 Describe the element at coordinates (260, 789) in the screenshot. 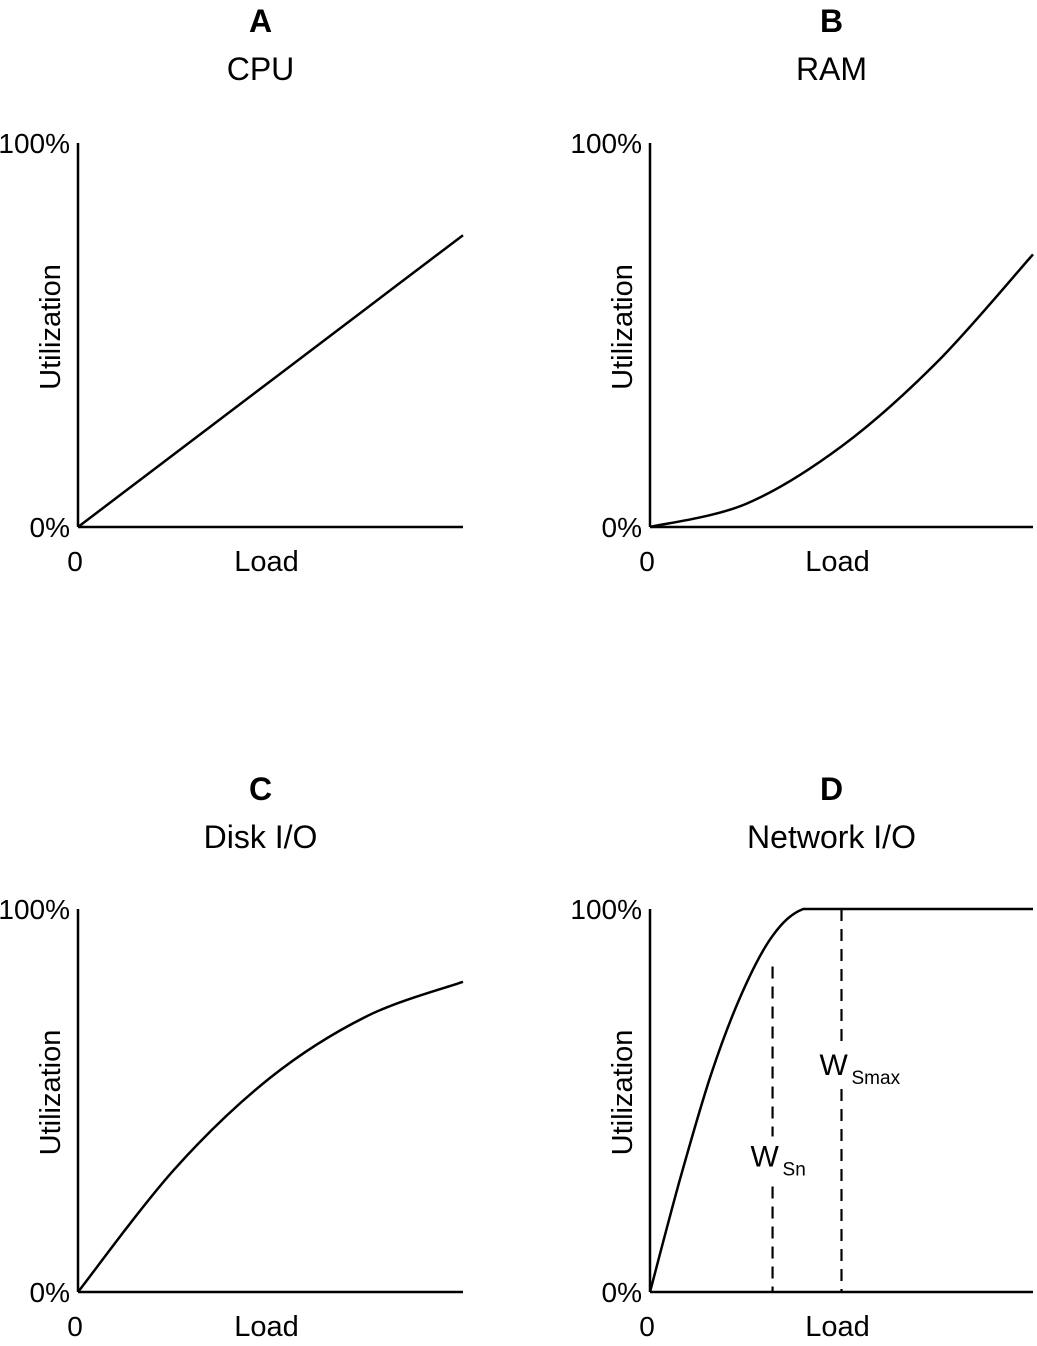

I see `panel-letter: C` at that location.